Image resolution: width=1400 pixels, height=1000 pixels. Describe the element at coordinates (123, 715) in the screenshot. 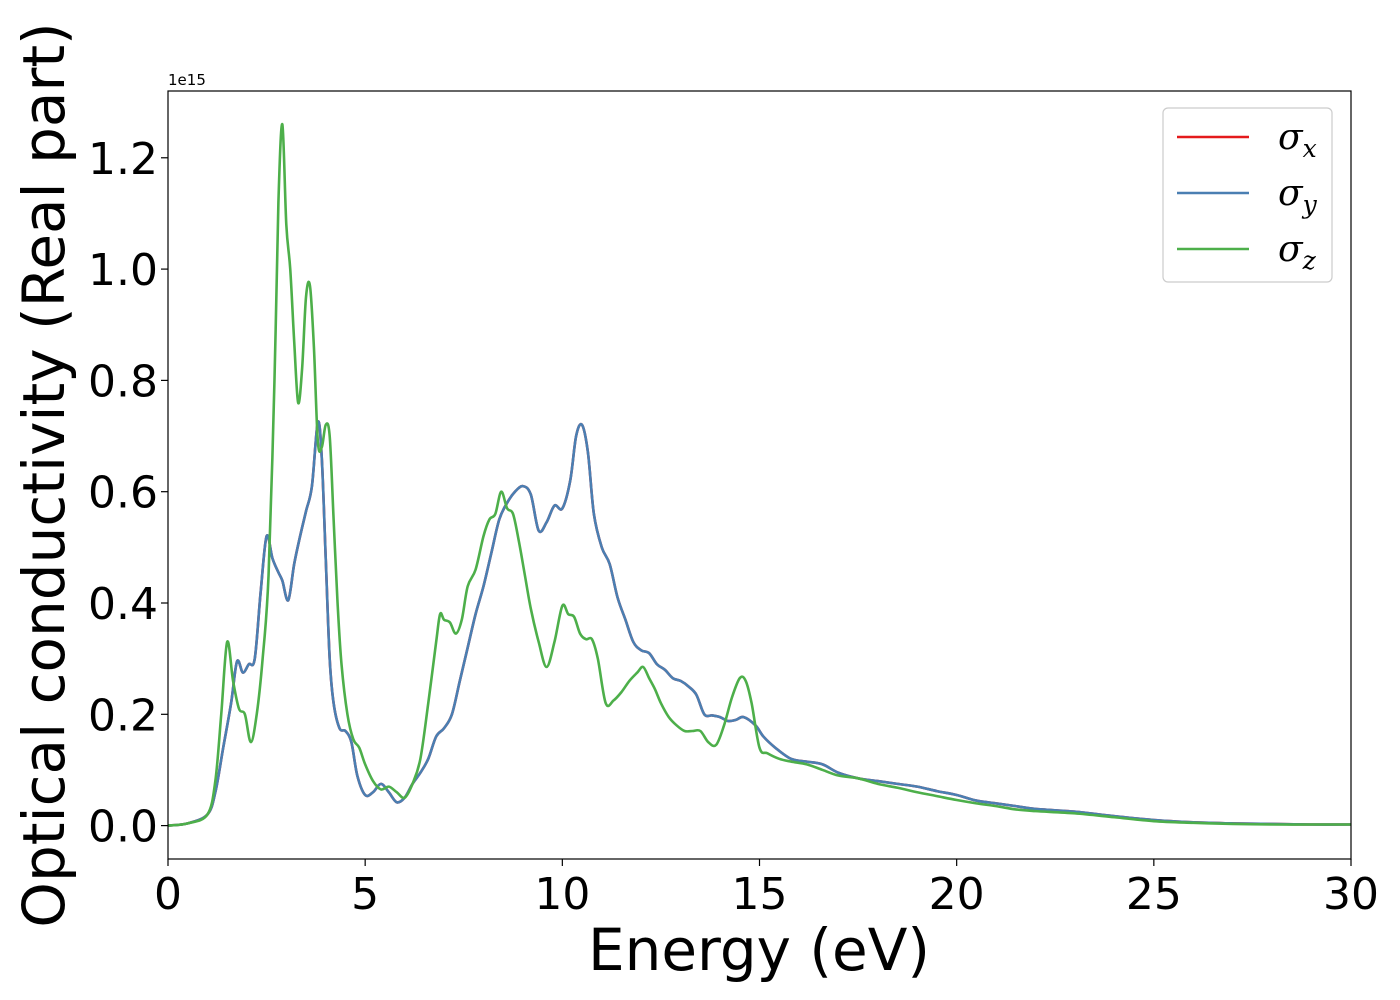

I see `y-tick-label: 0.2` at that location.